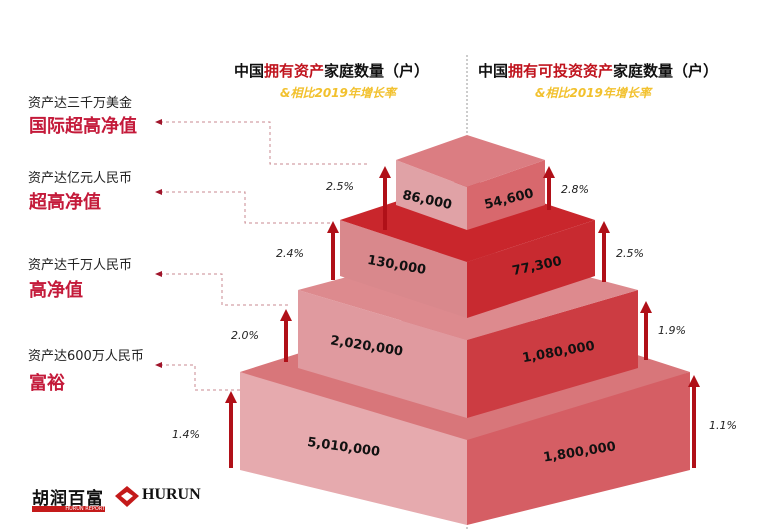  I want to click on arrow-head-tier1, so click(158, 122).